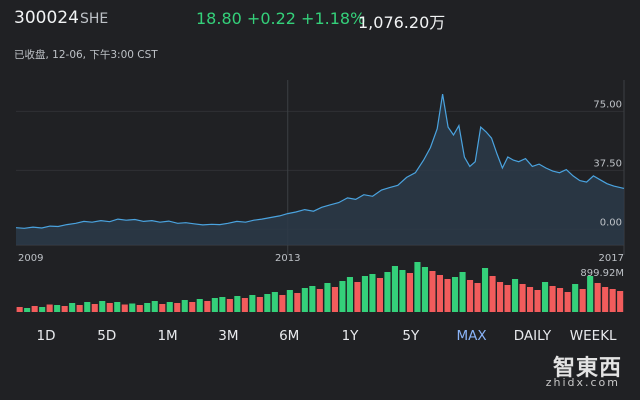 The image size is (640, 400). I want to click on tab-5y: 5Y, so click(411, 336).